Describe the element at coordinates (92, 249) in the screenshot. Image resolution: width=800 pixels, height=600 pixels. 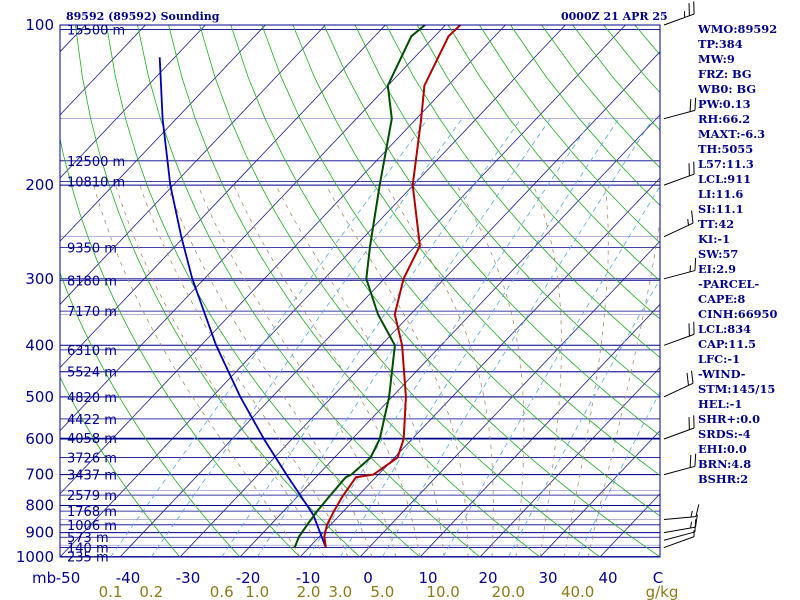
I see `height-label: 9350 m` at that location.